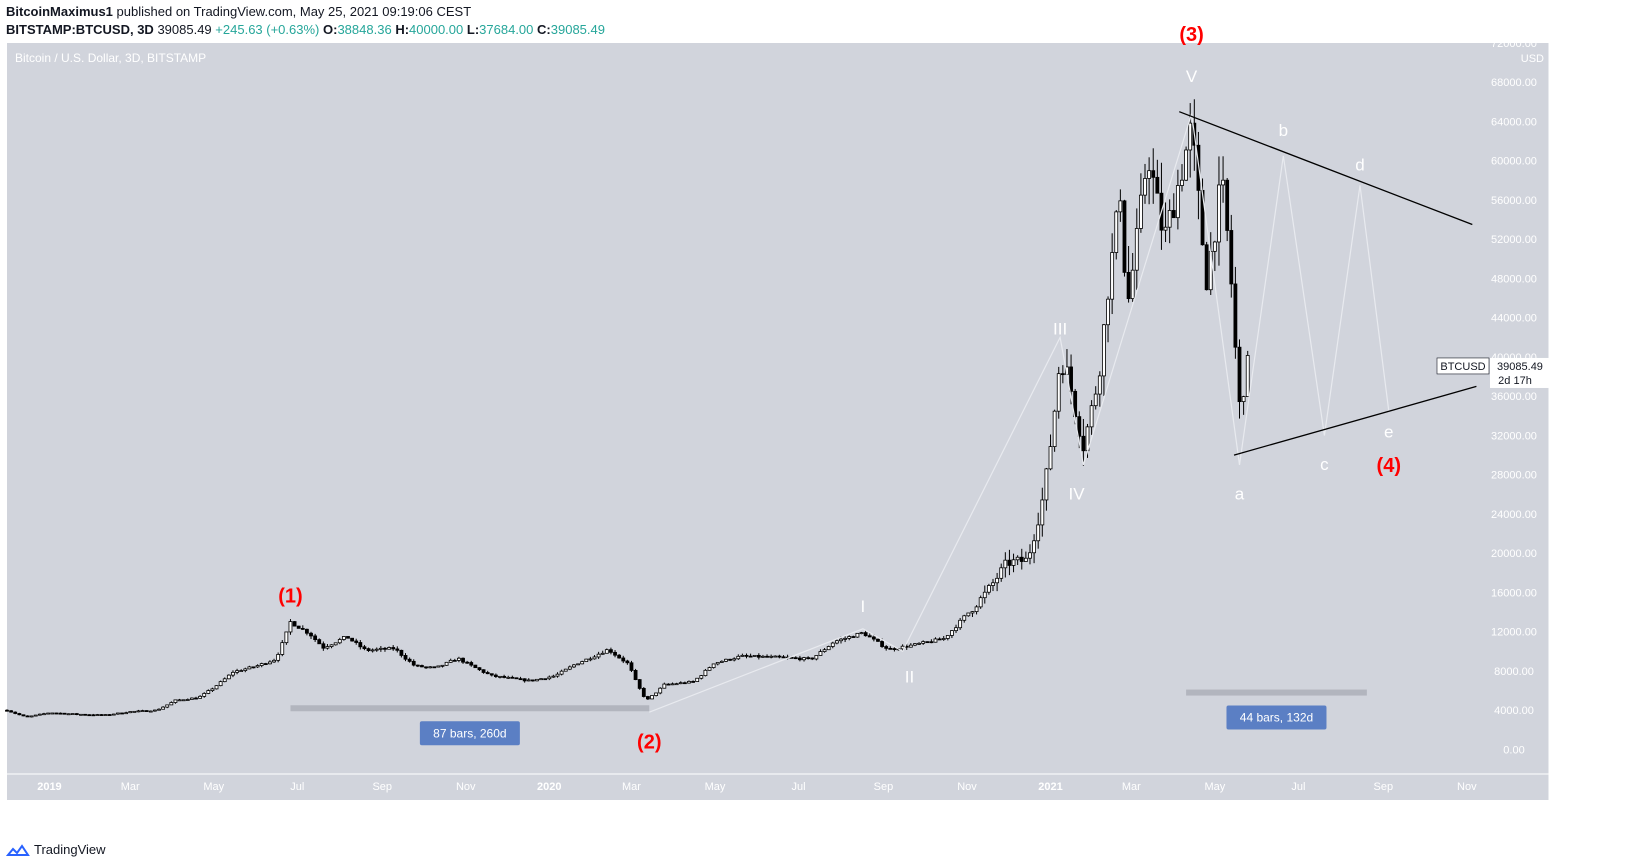 This screenshot has height=867, width=1627. Describe the element at coordinates (1384, 787) in the screenshot. I see `x-tick-label: Sep` at that location.